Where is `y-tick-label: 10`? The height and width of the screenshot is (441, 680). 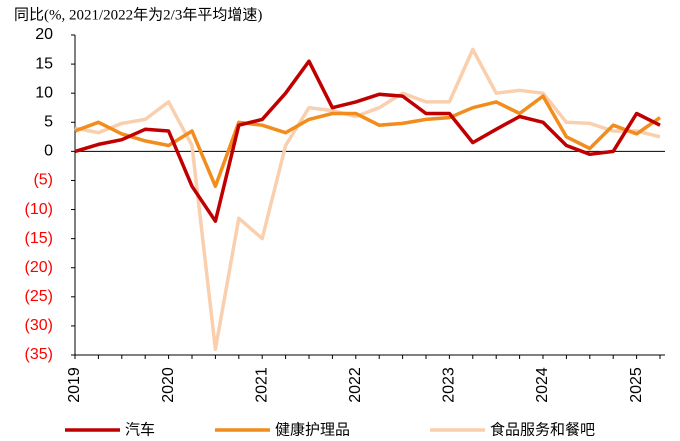 y-tick-label: 10 is located at coordinates (44, 92).